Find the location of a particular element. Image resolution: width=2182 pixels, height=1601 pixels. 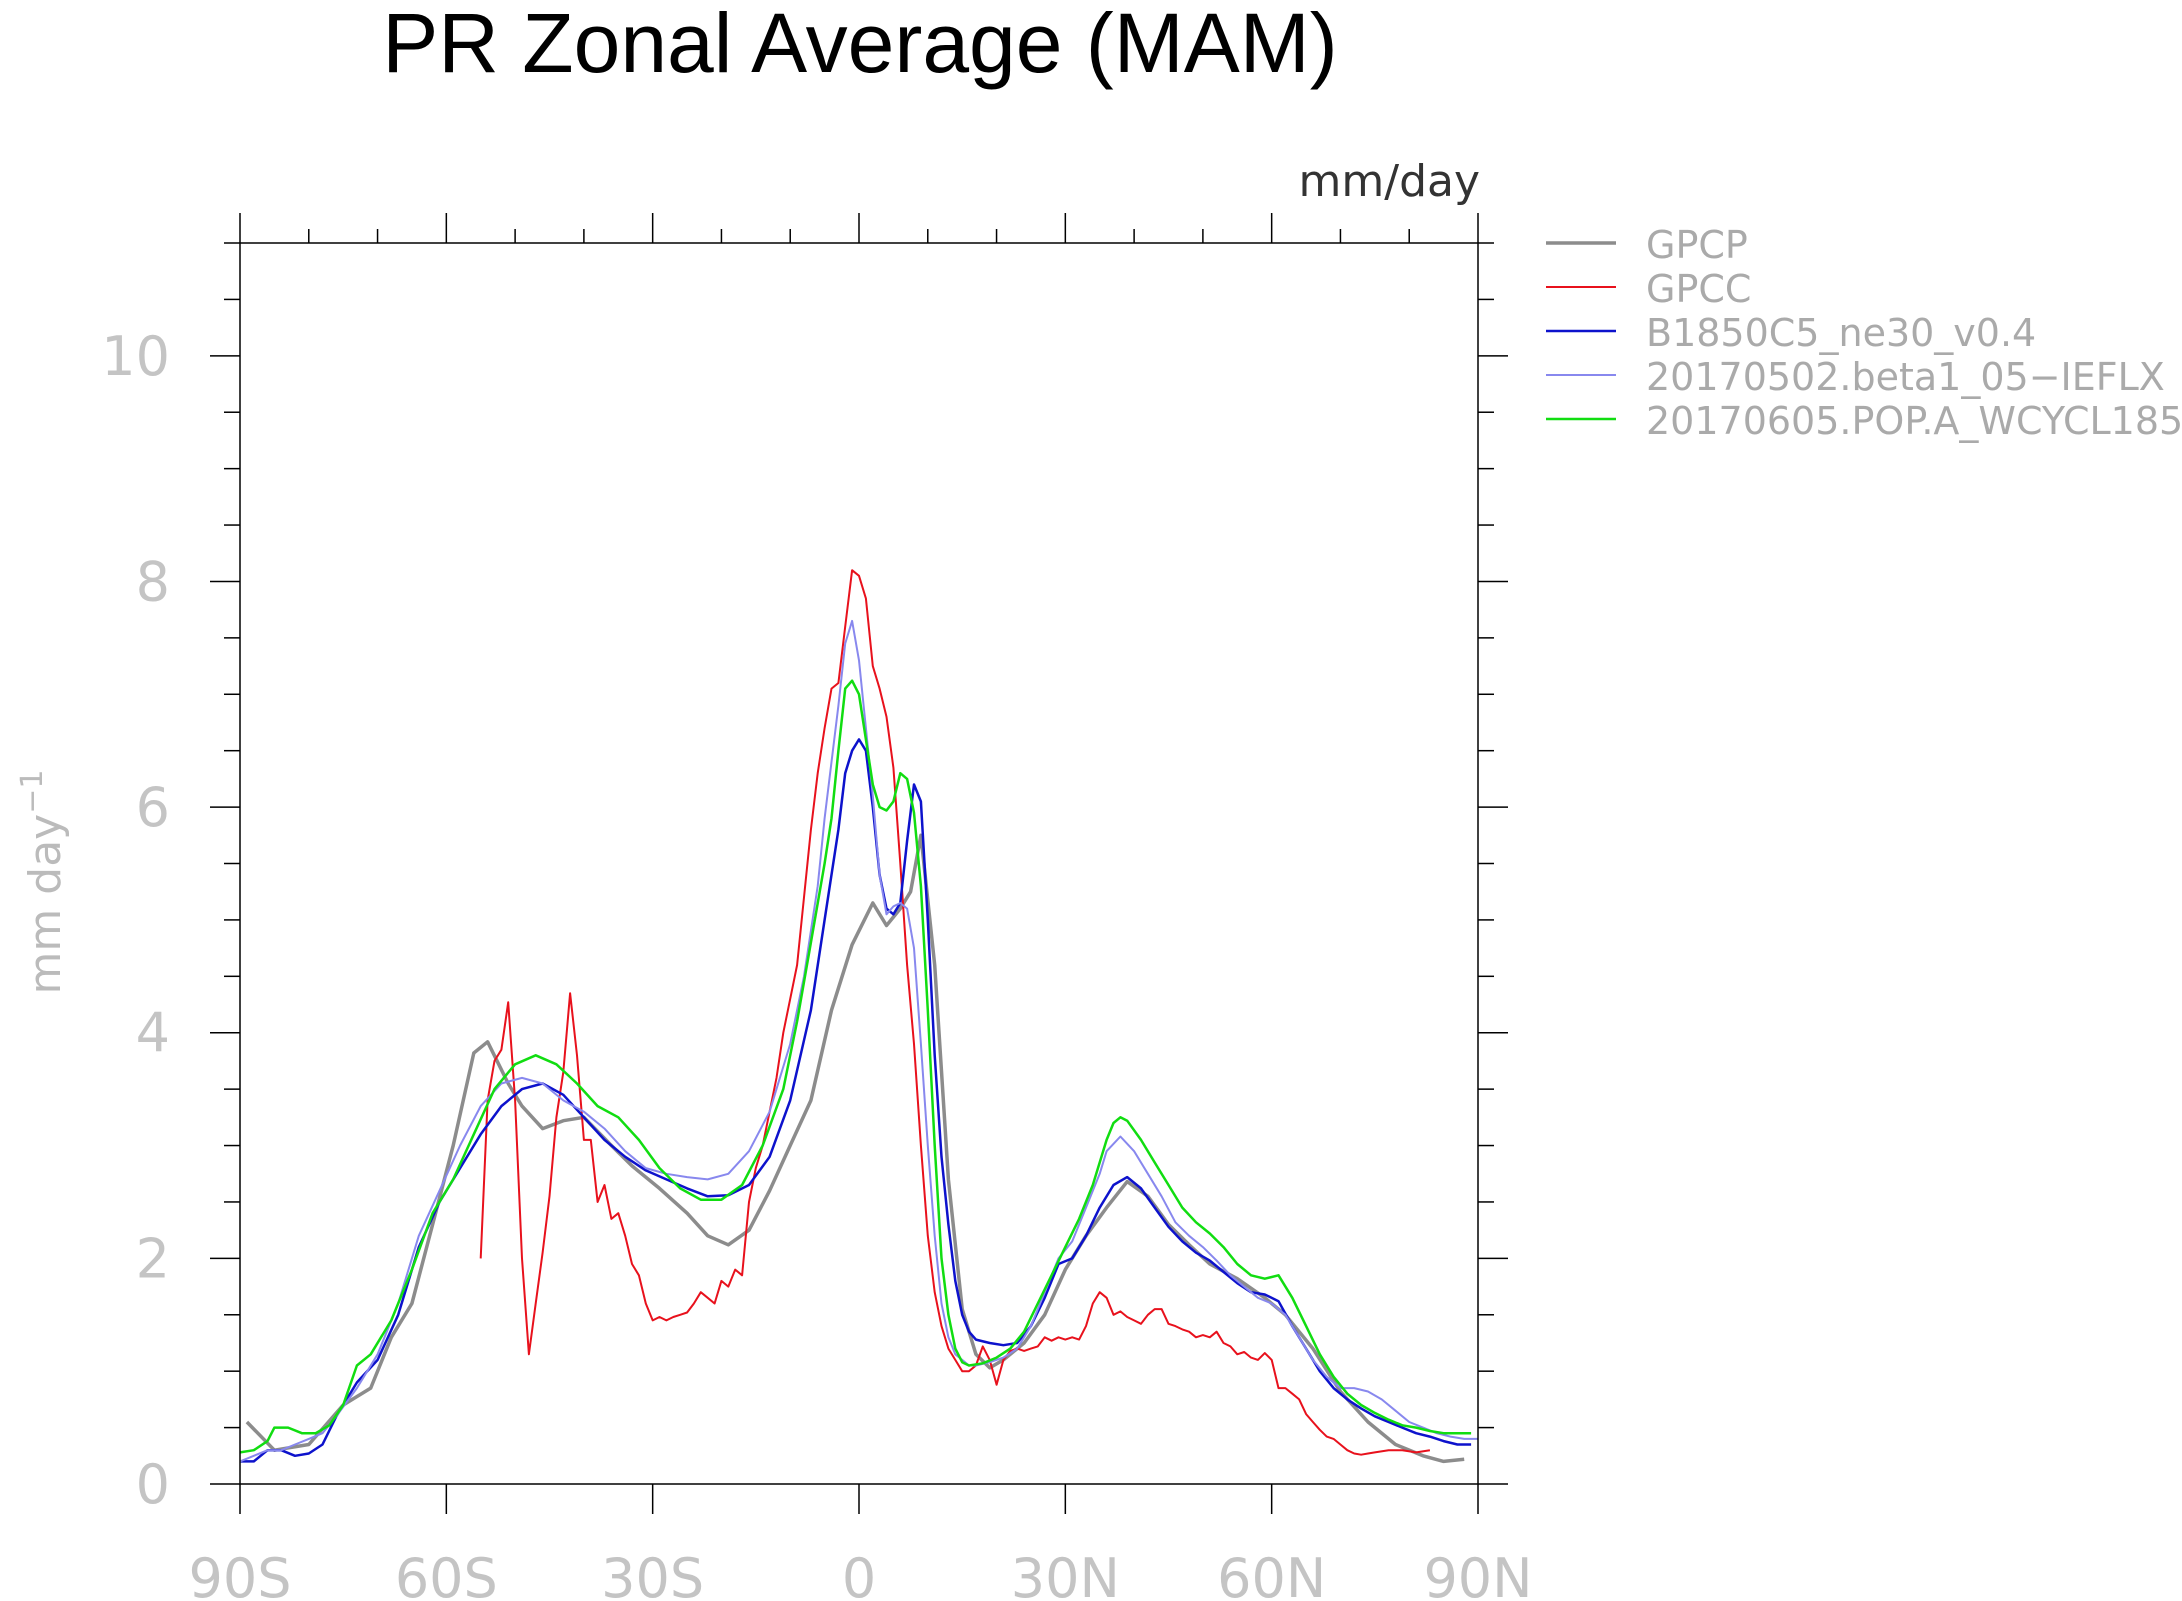

y-tick-label: 4 is located at coordinates (153, 1033).